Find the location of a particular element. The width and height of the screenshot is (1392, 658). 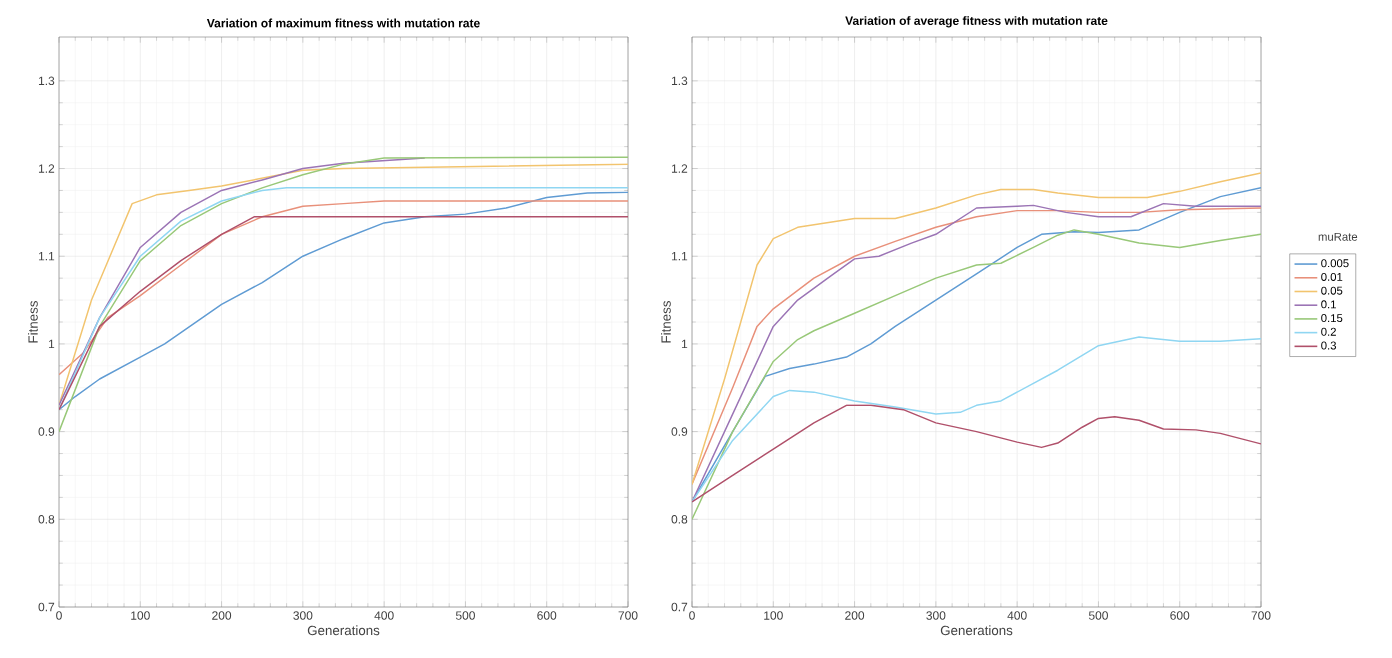

legend-label: 0.01 is located at coordinates (1332, 276).